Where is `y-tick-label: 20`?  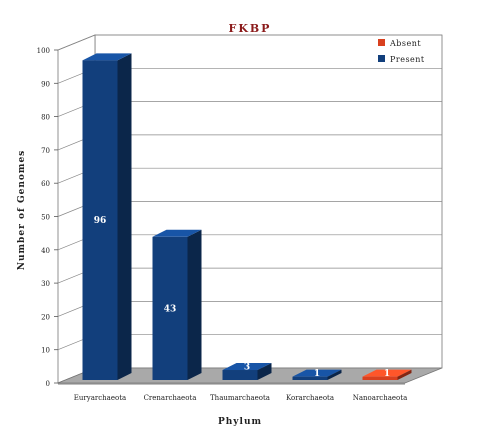
y-tick-label: 20 is located at coordinates (45, 317).